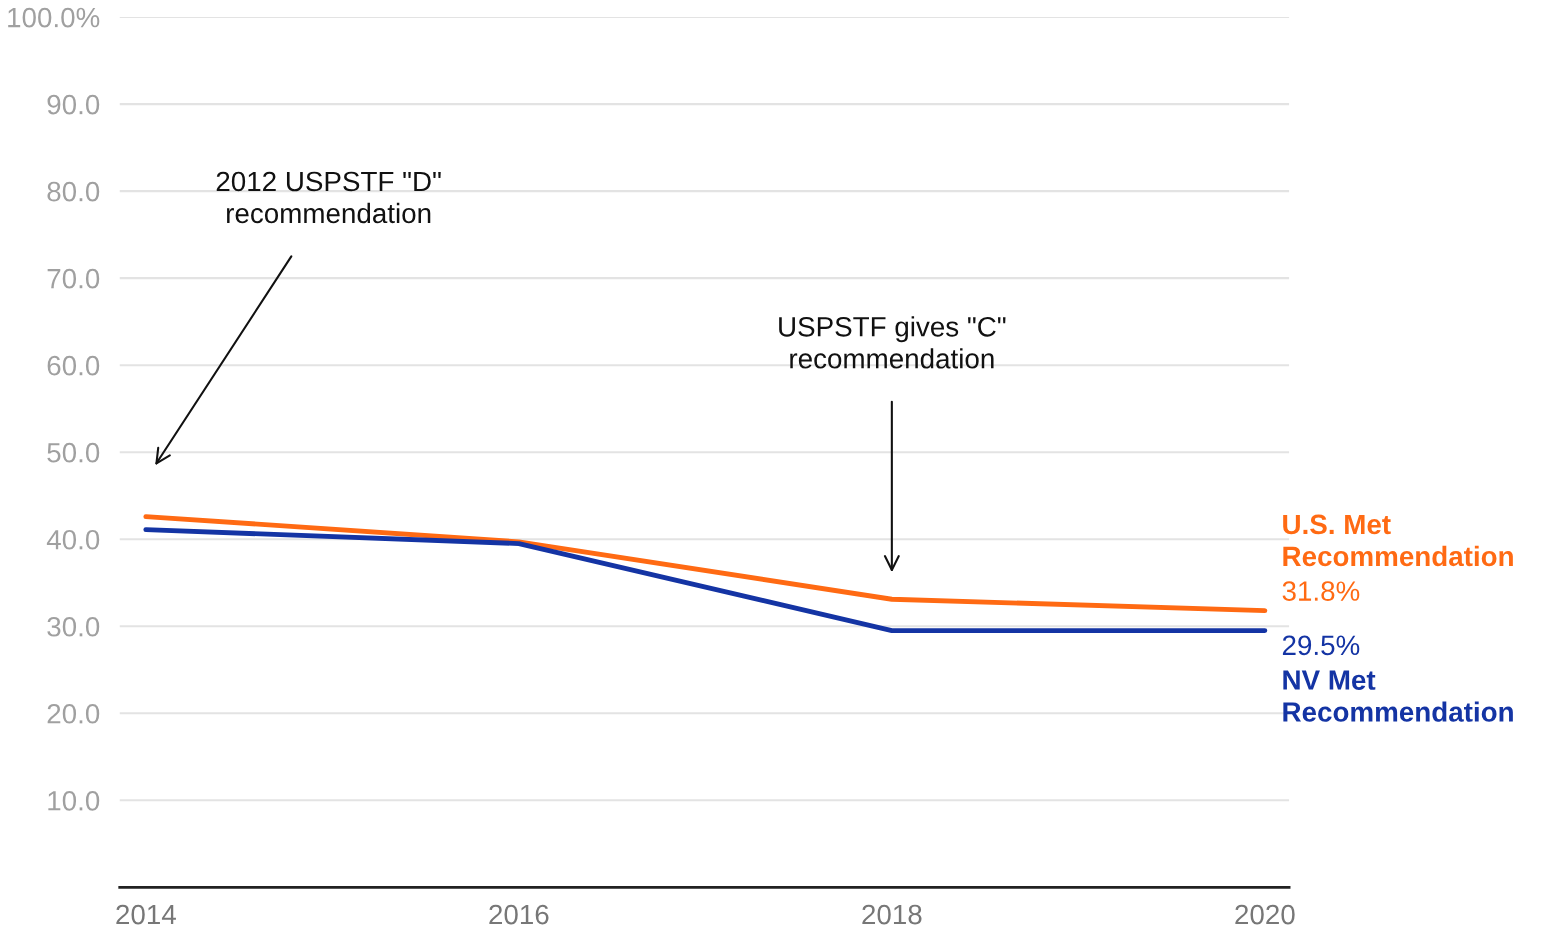  What do you see at coordinates (1321, 591) in the screenshot?
I see `data-label: 31.8%` at bounding box center [1321, 591].